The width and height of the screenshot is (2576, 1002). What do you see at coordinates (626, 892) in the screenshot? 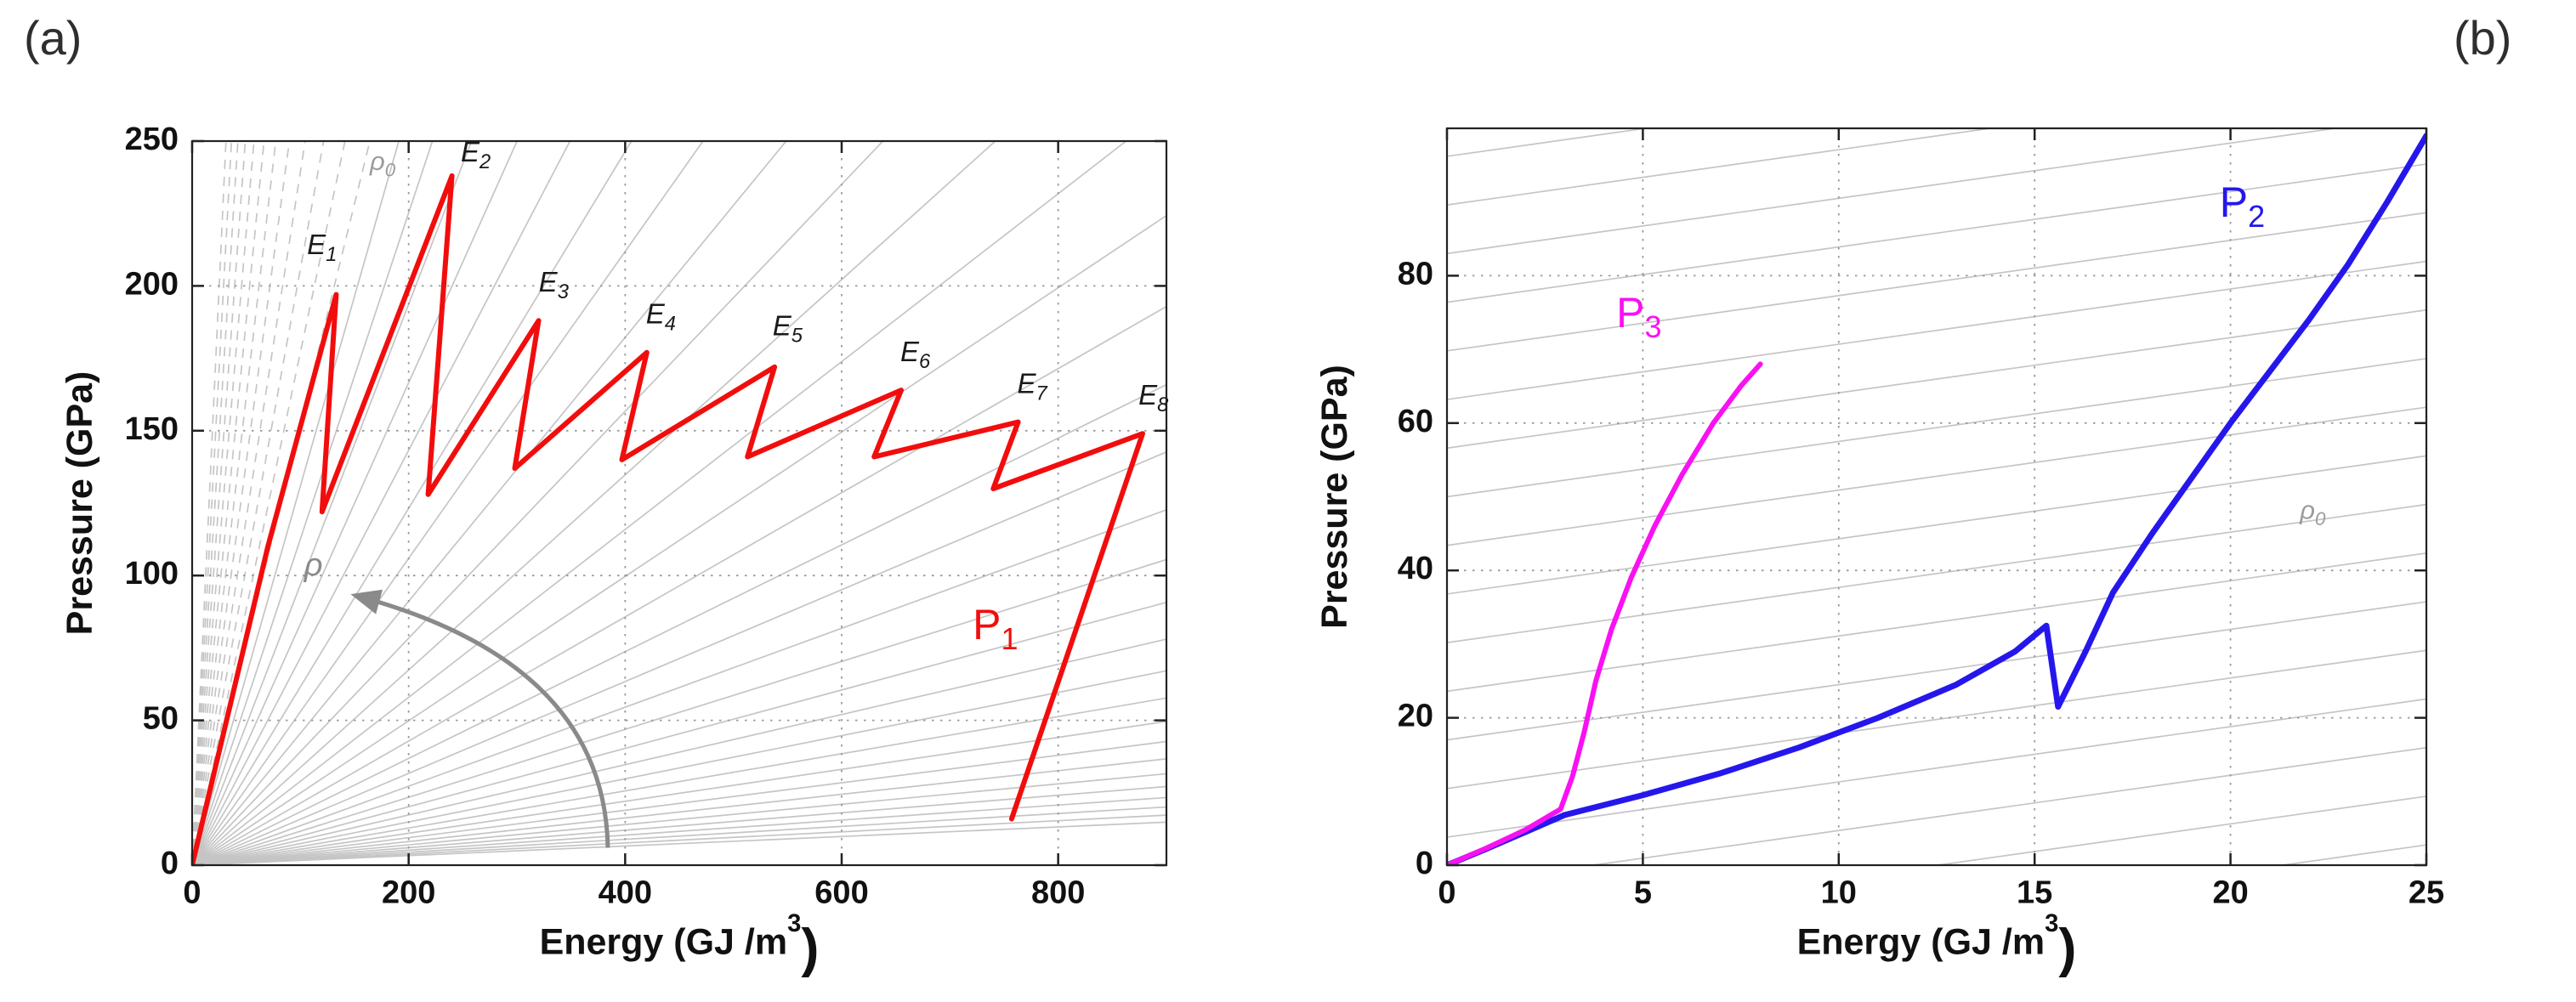
I see `x-tick-label: 400` at bounding box center [626, 892].